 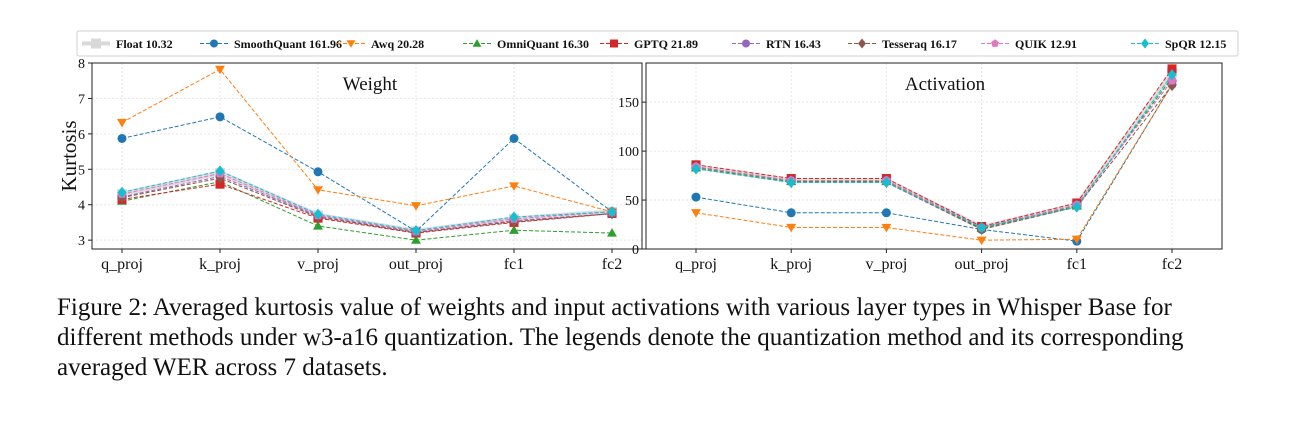 What do you see at coordinates (144, 44) in the screenshot?
I see `legend-label-float-10-32: Float 10.32` at bounding box center [144, 44].